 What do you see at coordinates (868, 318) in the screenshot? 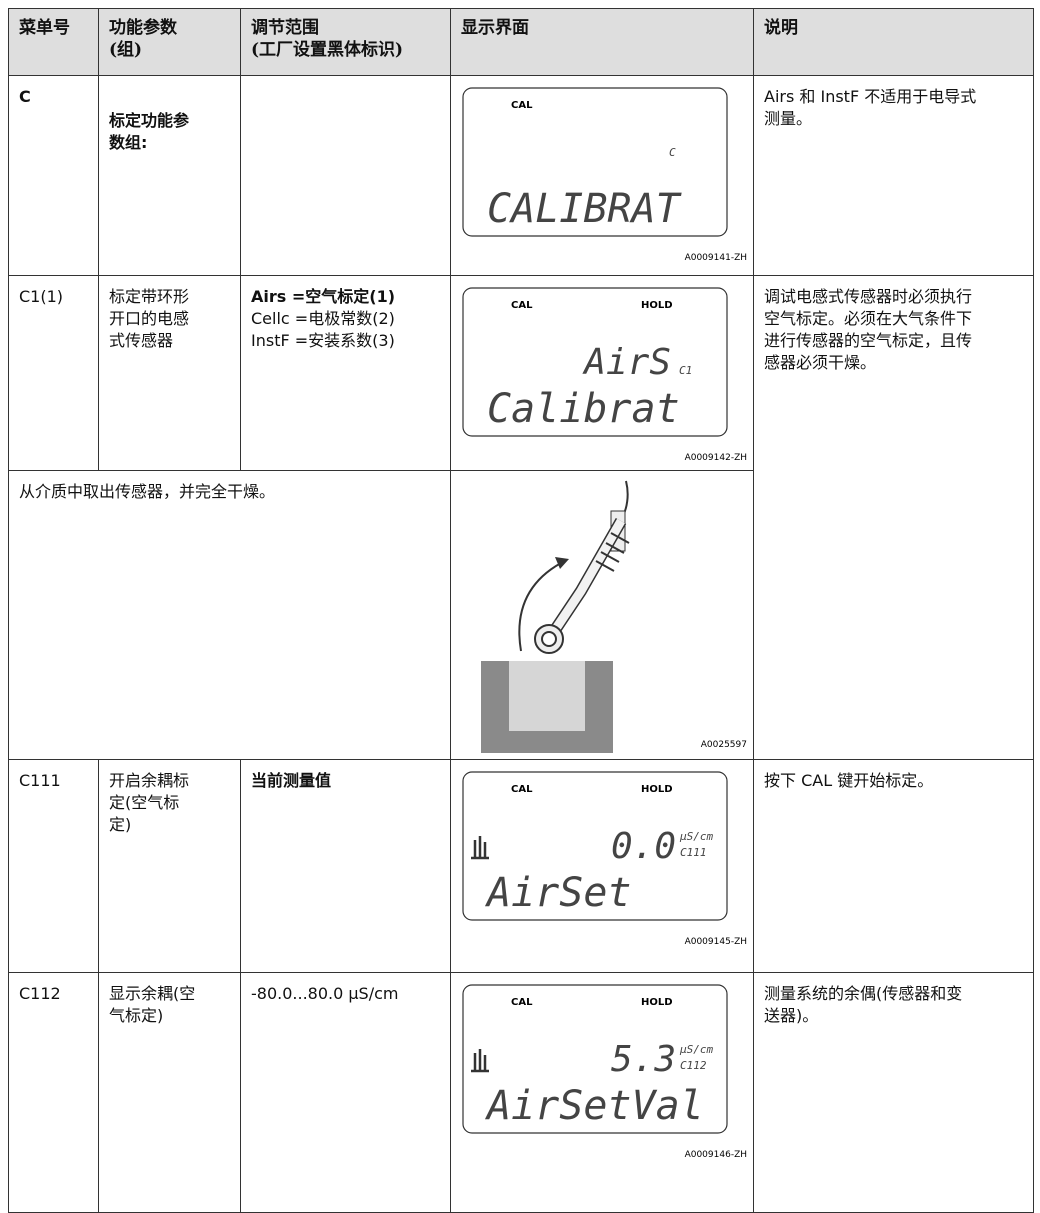
I see `description-text: 空气标定。必须在大气条件下` at bounding box center [868, 318].